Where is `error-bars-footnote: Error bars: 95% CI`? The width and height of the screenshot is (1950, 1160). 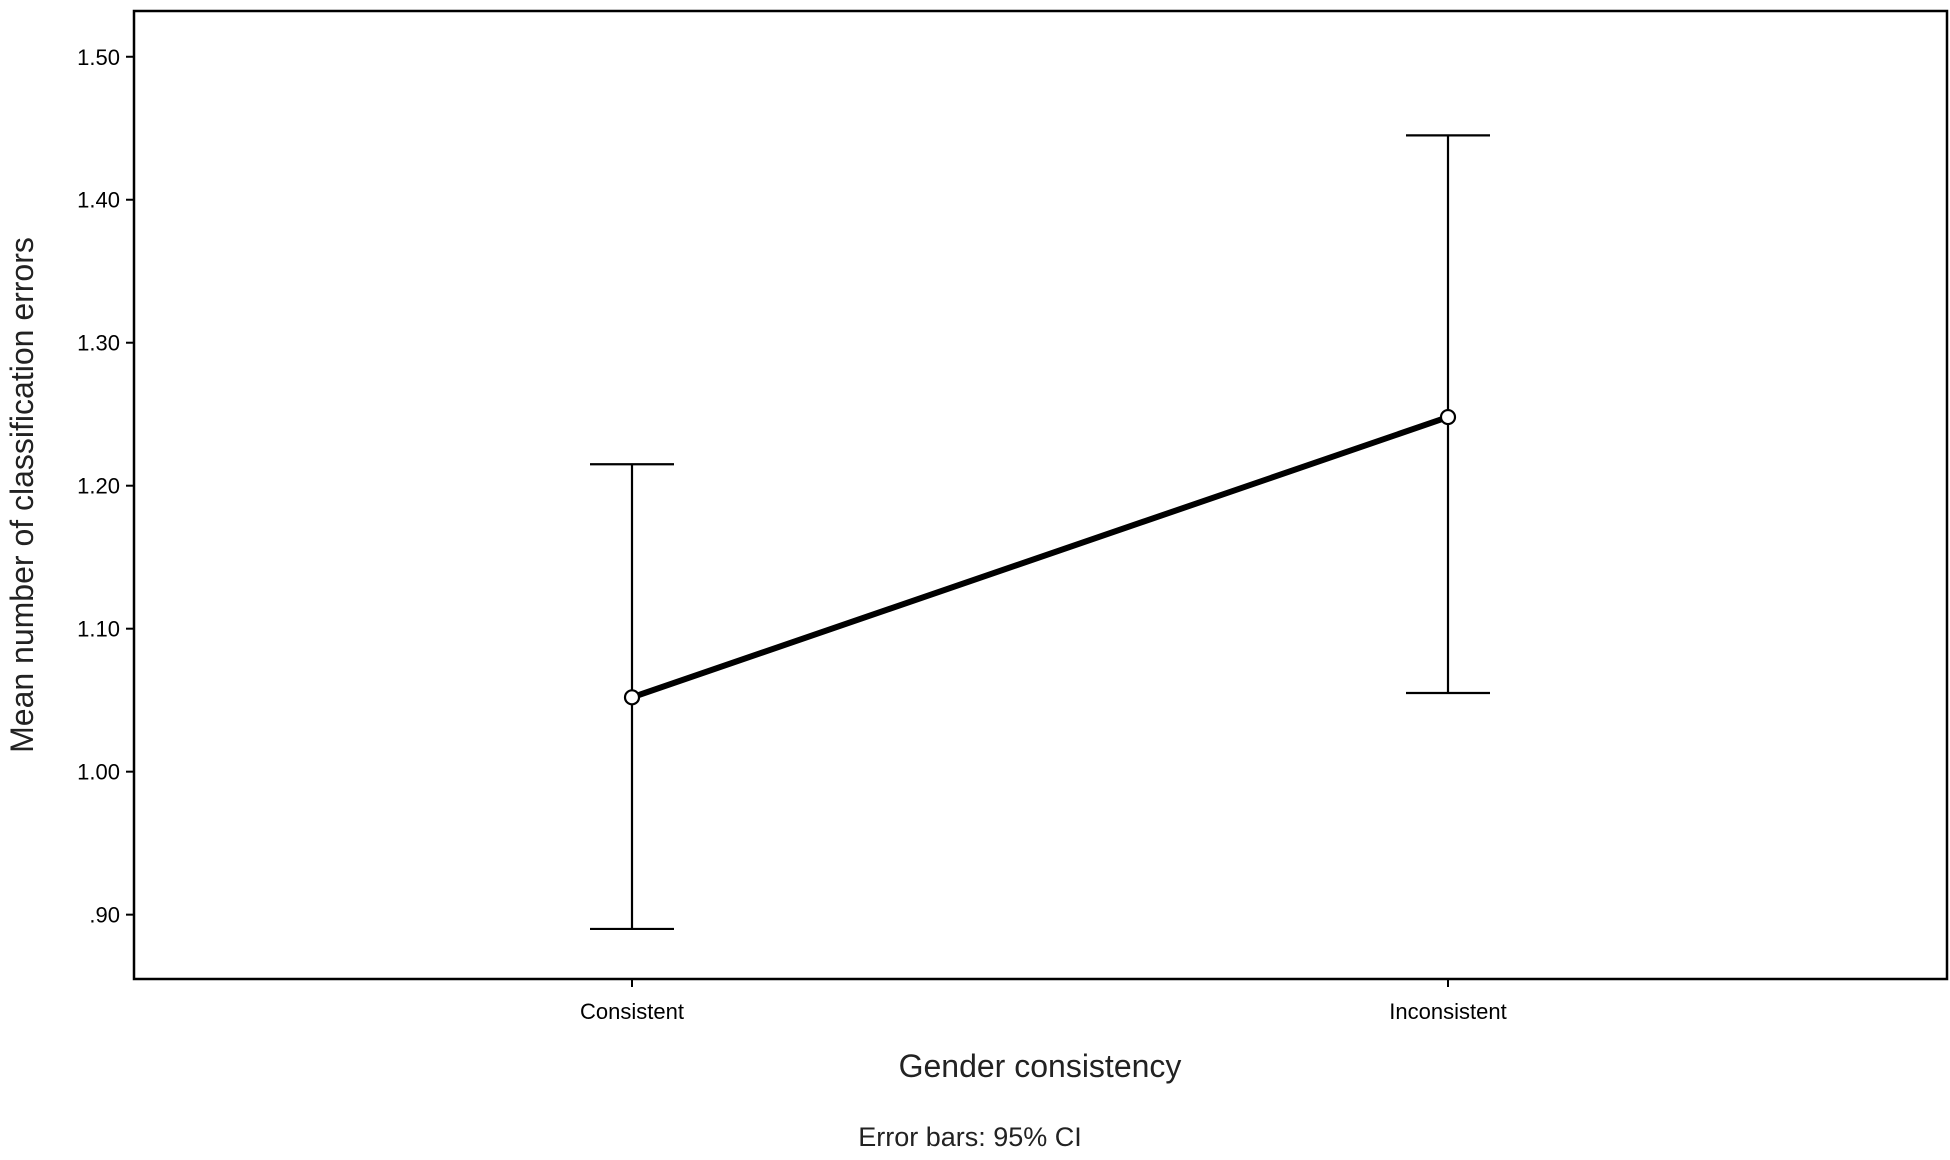 error-bars-footnote: Error bars: 95% CI is located at coordinates (970, 1137).